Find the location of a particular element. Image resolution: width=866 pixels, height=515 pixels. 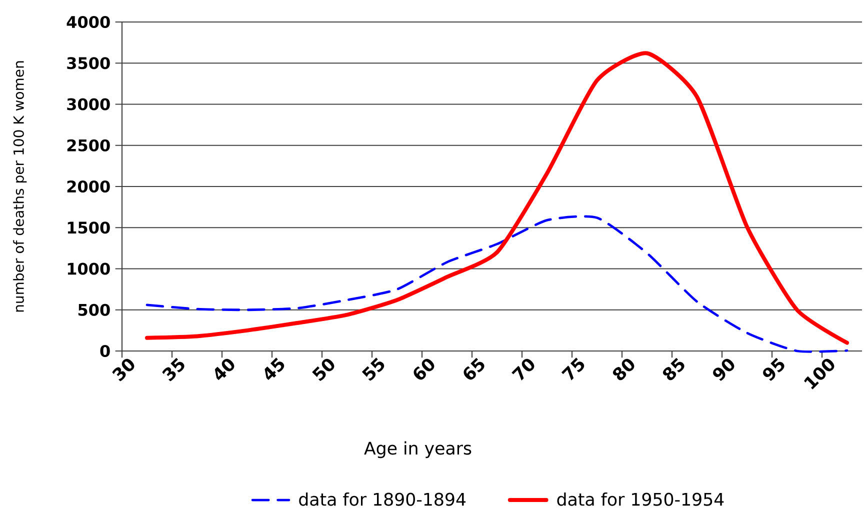

y-tick-label: 1500 is located at coordinates (89, 228).